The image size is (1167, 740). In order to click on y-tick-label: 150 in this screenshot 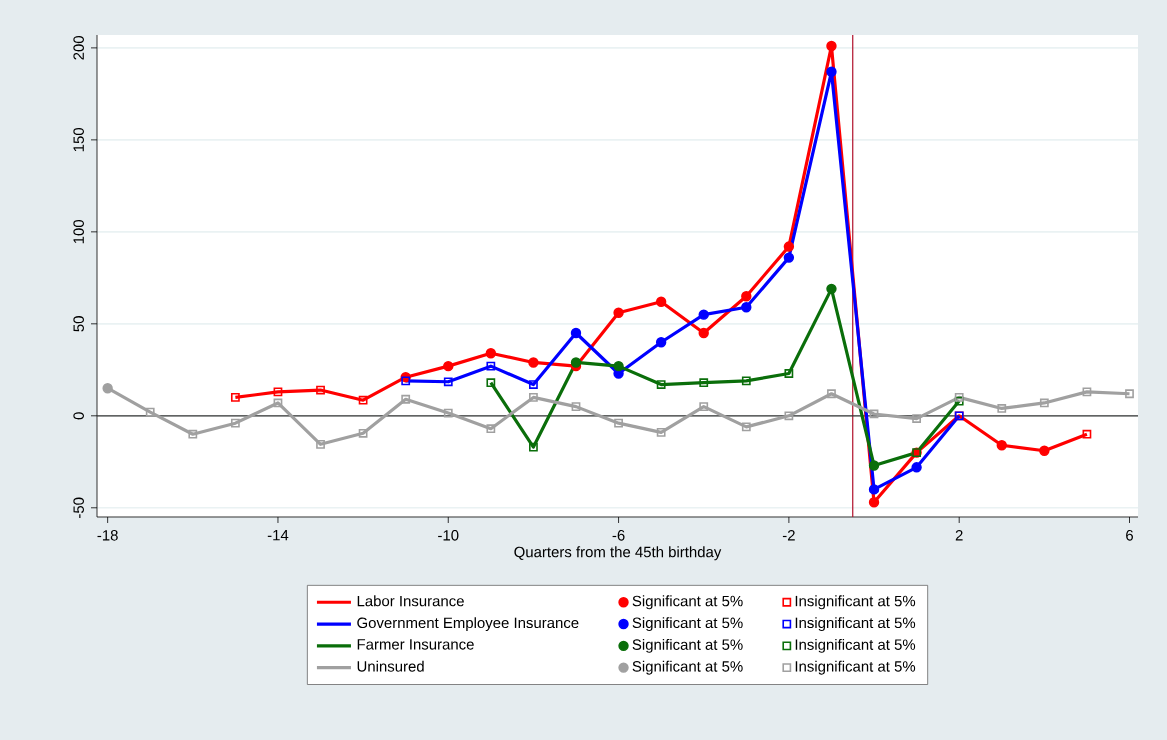, I will do `click(78, 139)`.